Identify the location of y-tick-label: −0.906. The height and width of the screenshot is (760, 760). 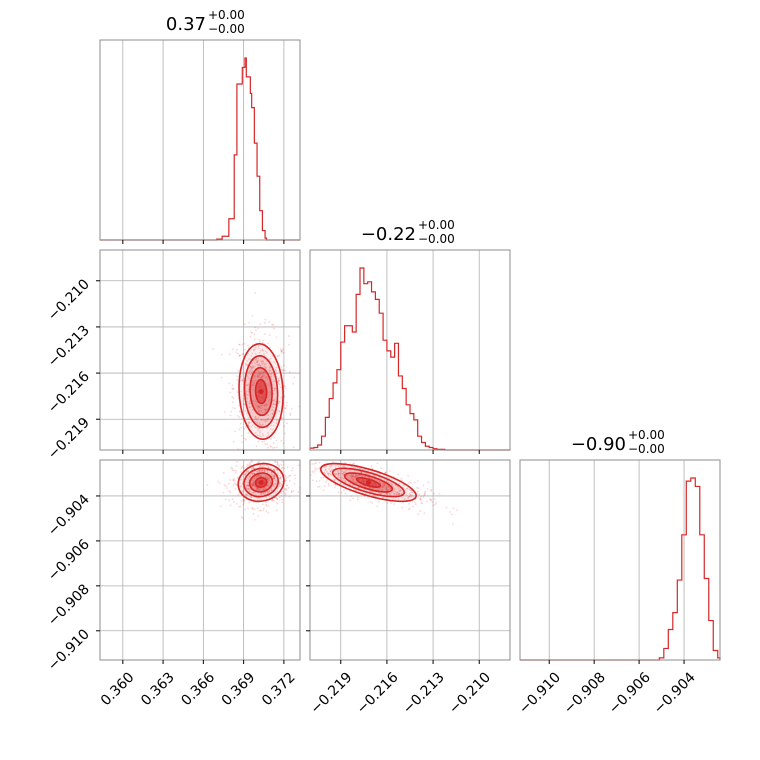
(69, 560).